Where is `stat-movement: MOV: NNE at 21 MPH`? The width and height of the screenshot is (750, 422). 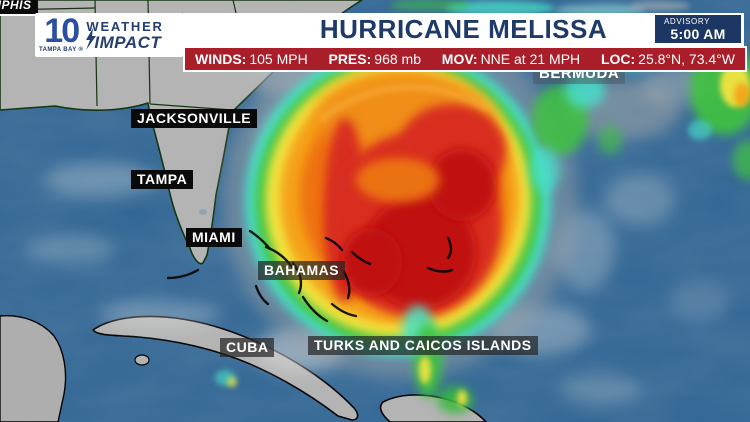
stat-movement: MOV: NNE at 21 MPH is located at coordinates (511, 59).